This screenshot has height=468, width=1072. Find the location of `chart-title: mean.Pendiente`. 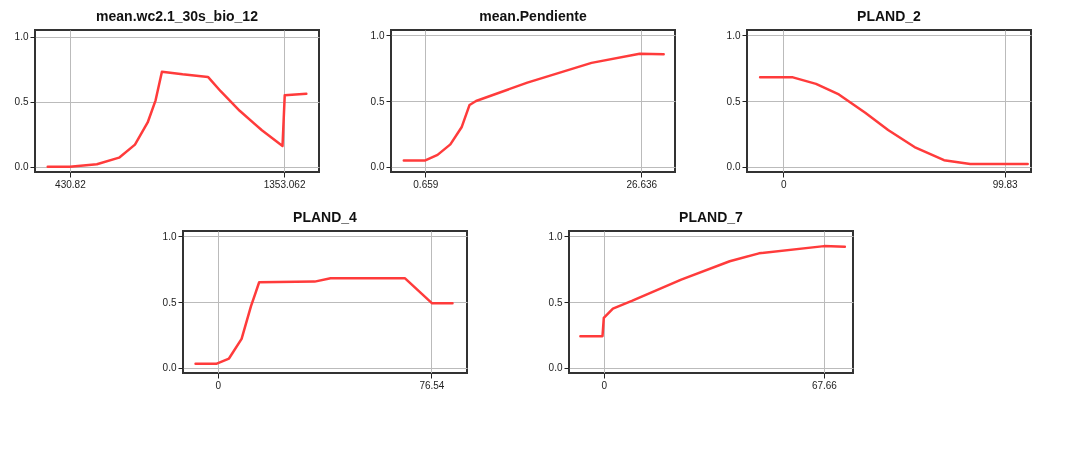

chart-title: mean.Pendiente is located at coordinates (533, 16).